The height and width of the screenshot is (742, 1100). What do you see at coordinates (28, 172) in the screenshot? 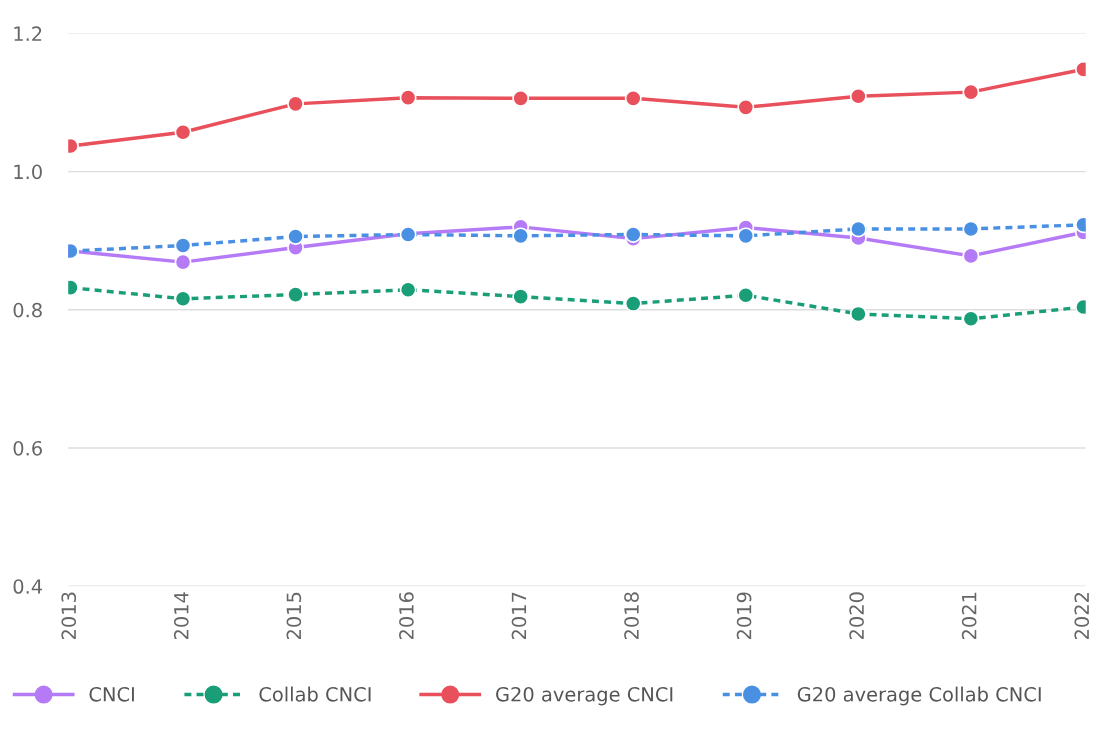
I see `y-tick-label: 1.0` at bounding box center [28, 172].